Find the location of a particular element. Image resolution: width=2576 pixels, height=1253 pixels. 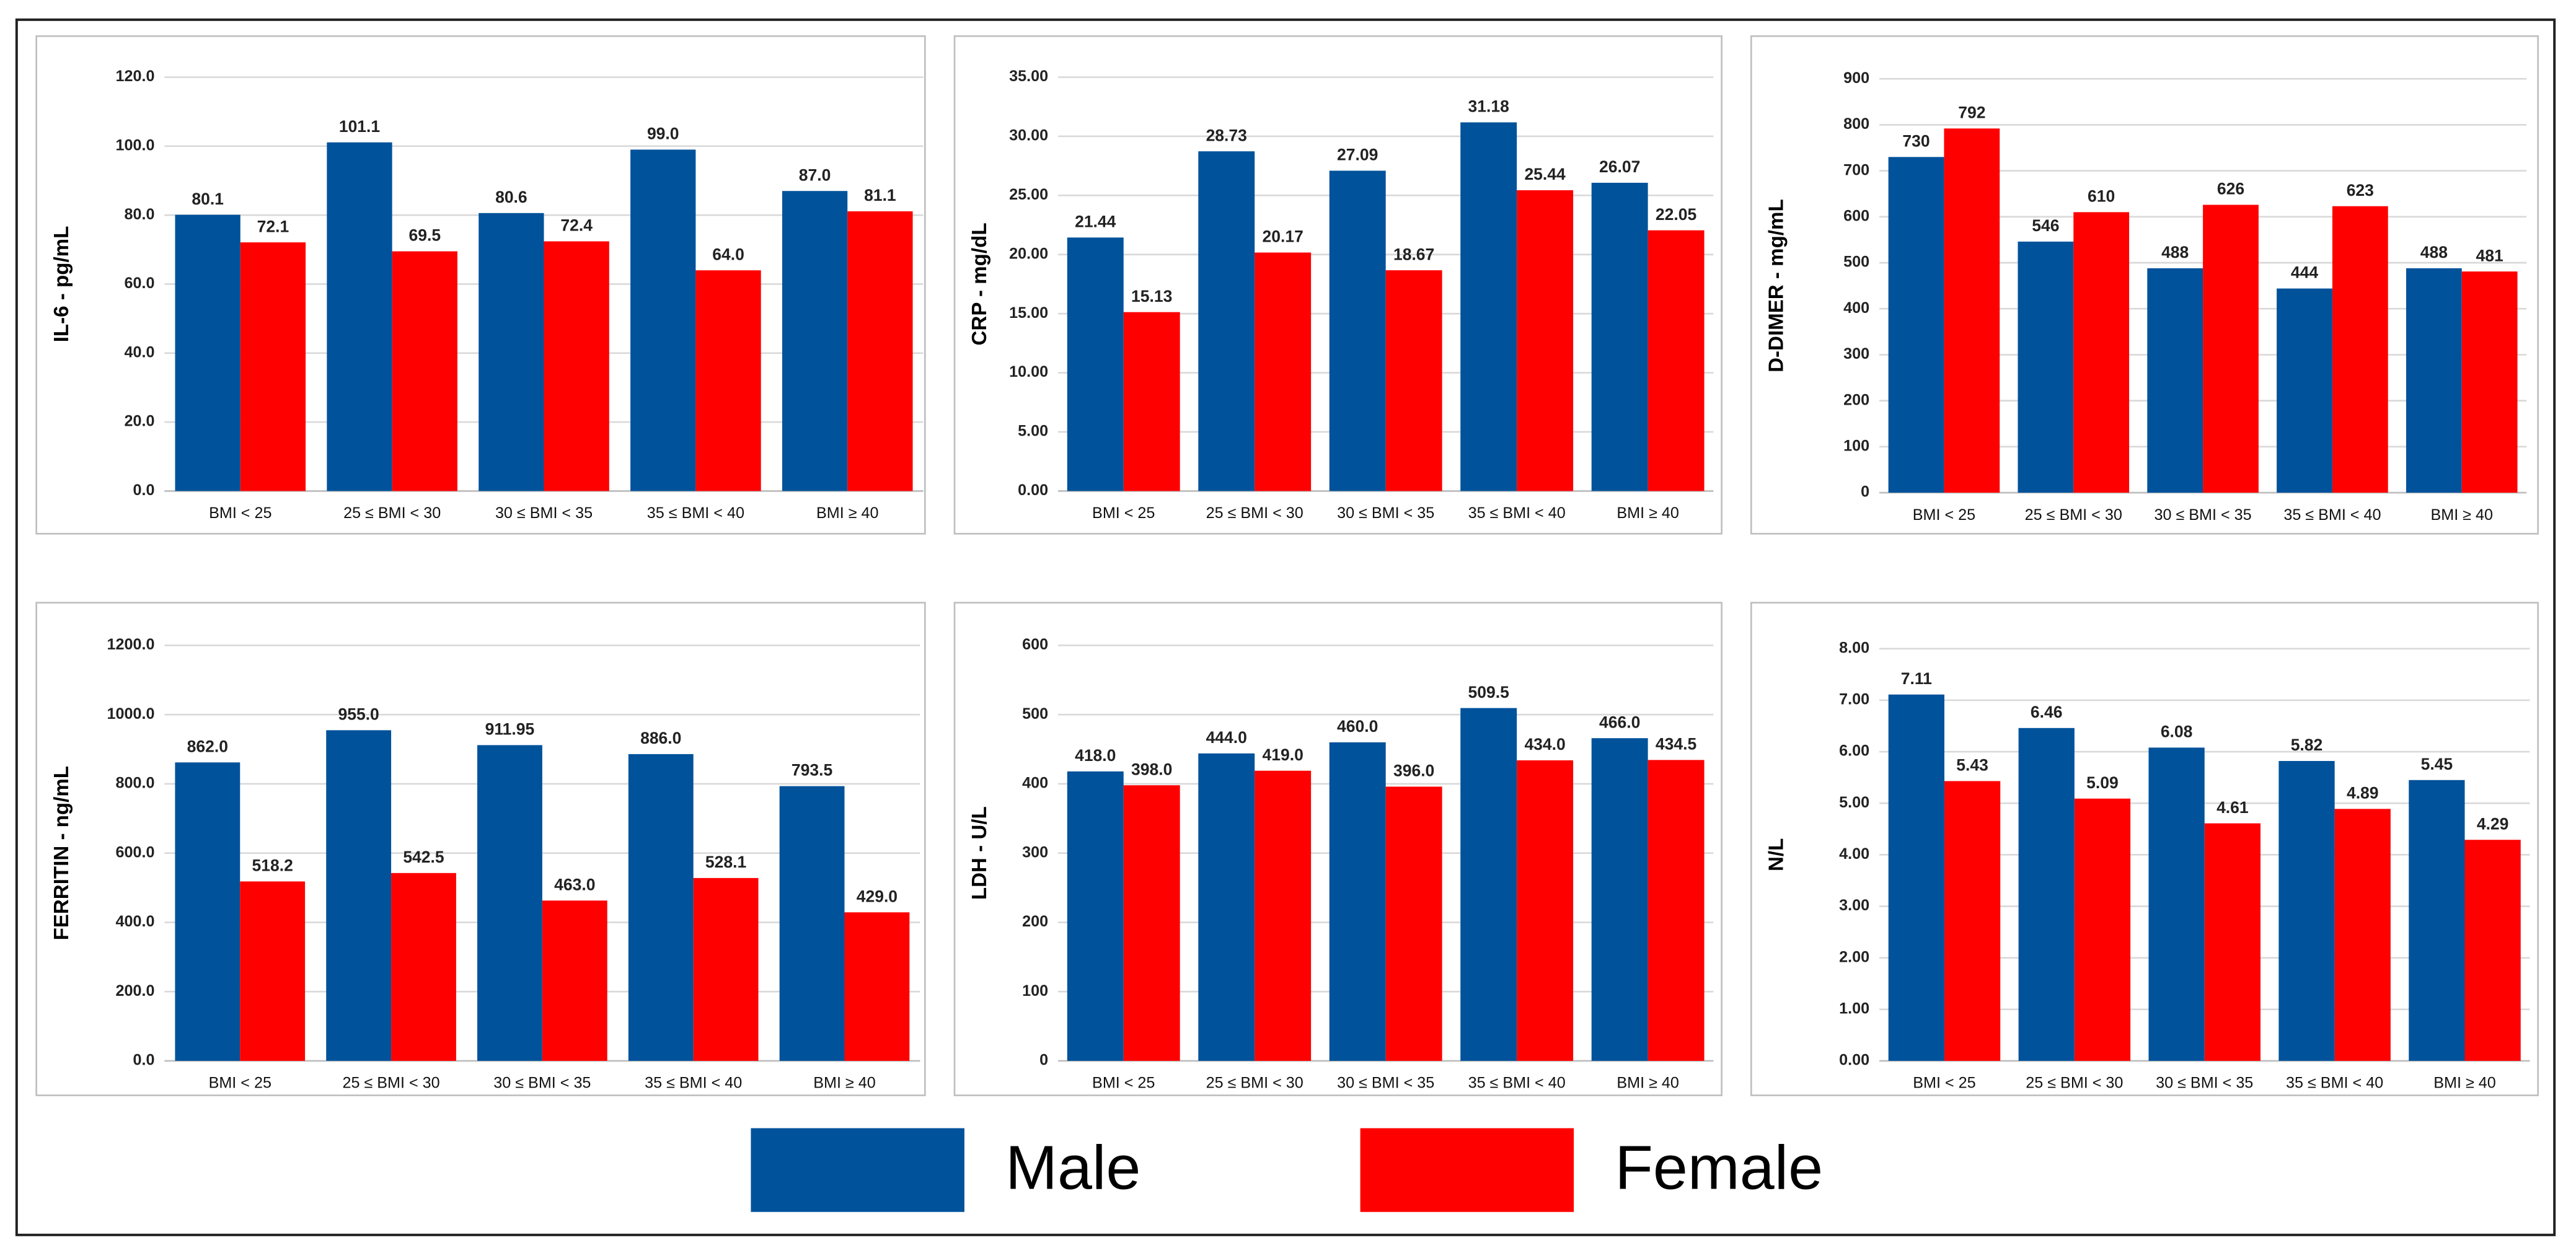

value-label: 396.0 is located at coordinates (1413, 771).